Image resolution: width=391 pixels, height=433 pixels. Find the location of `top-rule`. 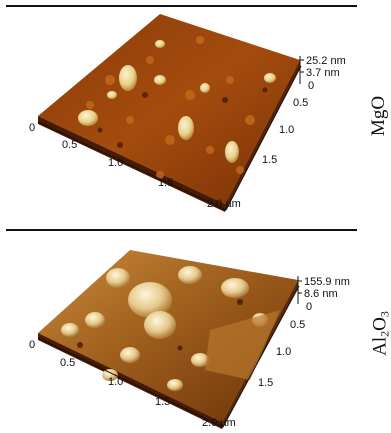

top-rule is located at coordinates (181, 6).